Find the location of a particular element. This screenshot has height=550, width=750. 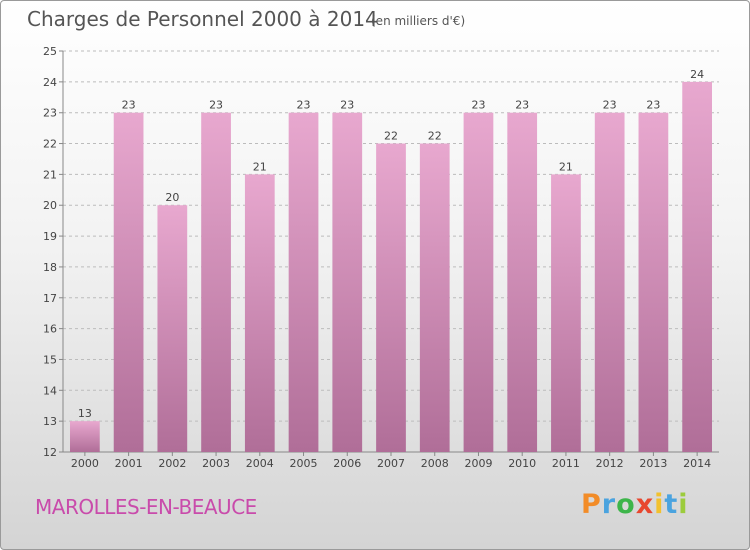

x-tick-label: 2000 is located at coordinates (85, 463).